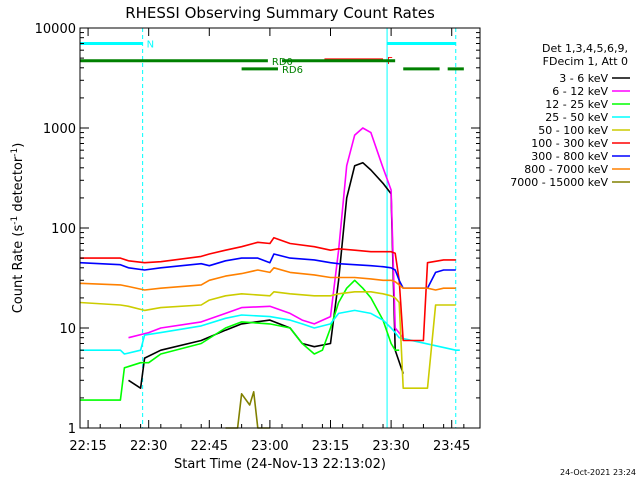 This screenshot has width=640, height=480. What do you see at coordinates (390, 446) in the screenshot?
I see `x-tick-label-5: 23:30` at bounding box center [390, 446].